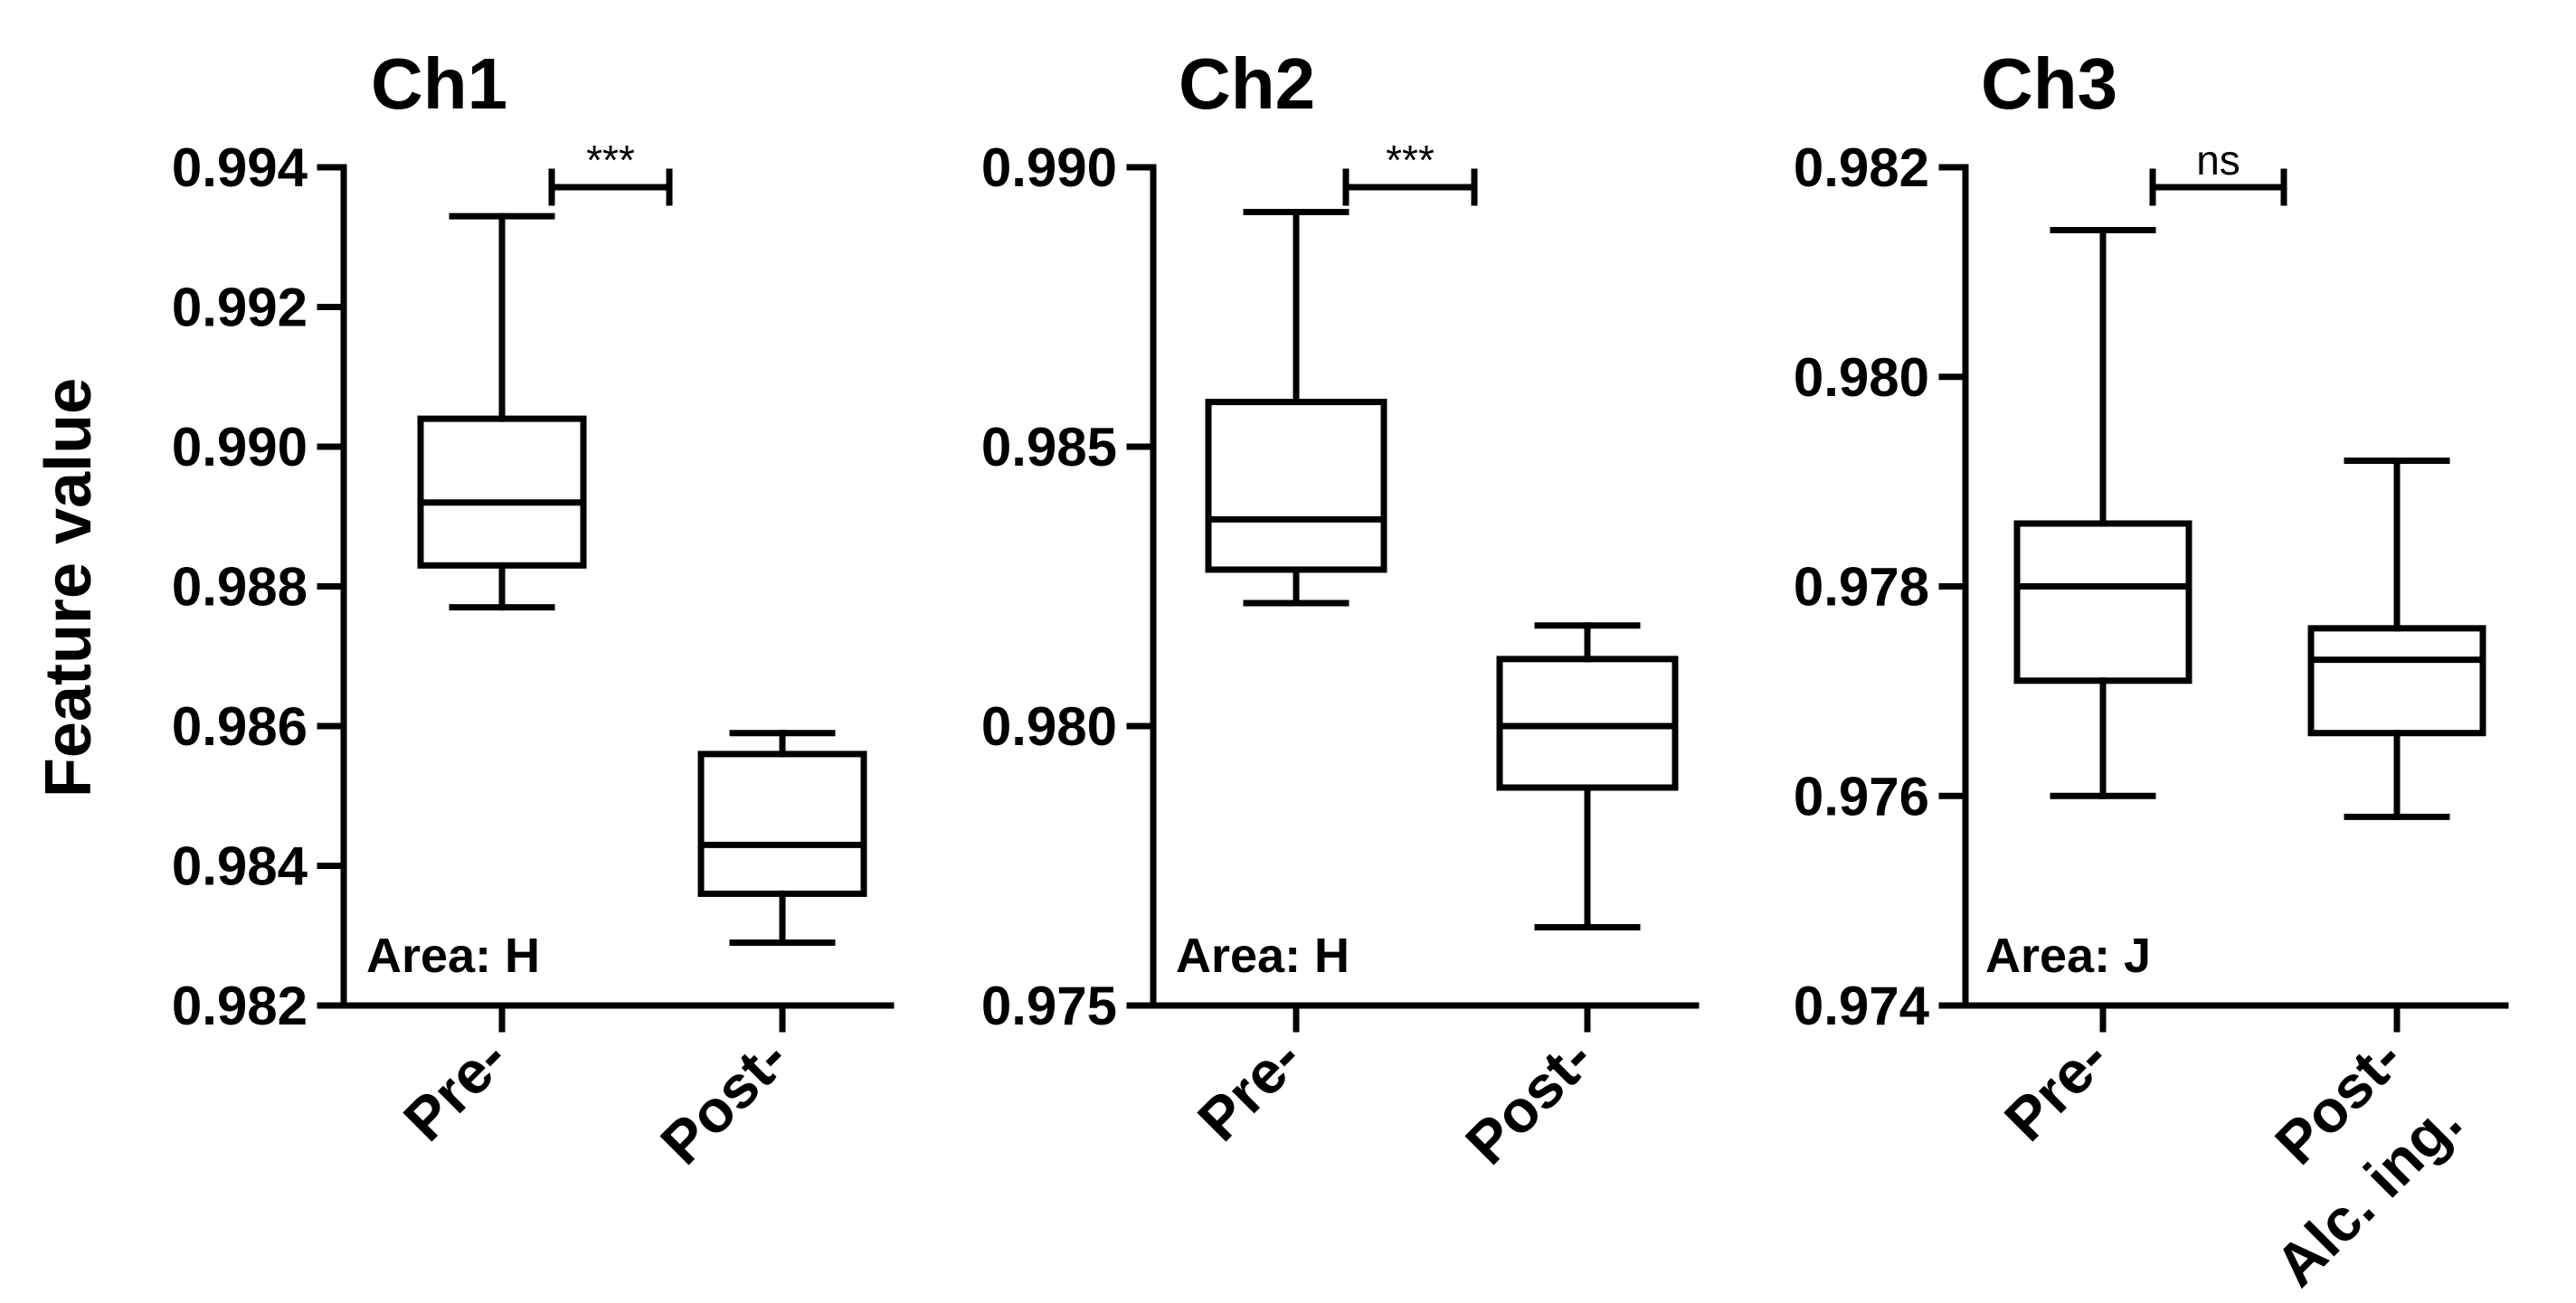 The height and width of the screenshot is (1303, 2576). I want to click on y-tick-label: 0.994, so click(240, 167).